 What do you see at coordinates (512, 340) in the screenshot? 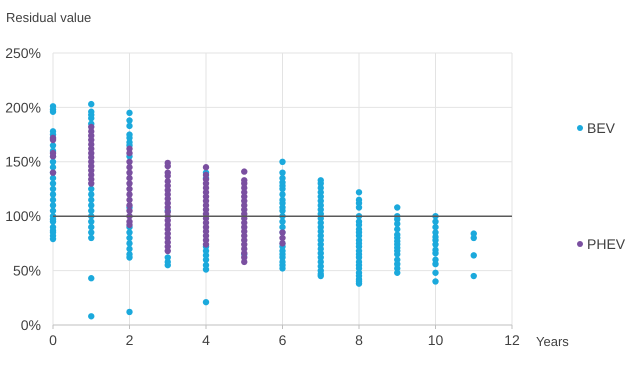
I see `x-tick-label: 12` at bounding box center [512, 340].